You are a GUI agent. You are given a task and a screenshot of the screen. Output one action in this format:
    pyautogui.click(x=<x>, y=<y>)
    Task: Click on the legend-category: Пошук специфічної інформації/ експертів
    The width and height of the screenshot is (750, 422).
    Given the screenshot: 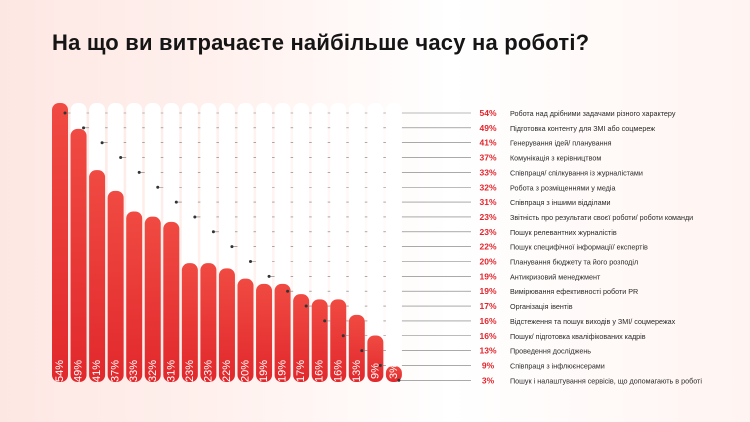 What is the action you would take?
    pyautogui.click(x=579, y=247)
    